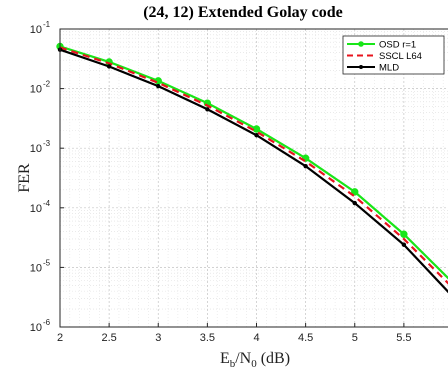  What do you see at coordinates (47, 262) in the screenshot?
I see `y-tick-exponent: -5` at bounding box center [47, 262].